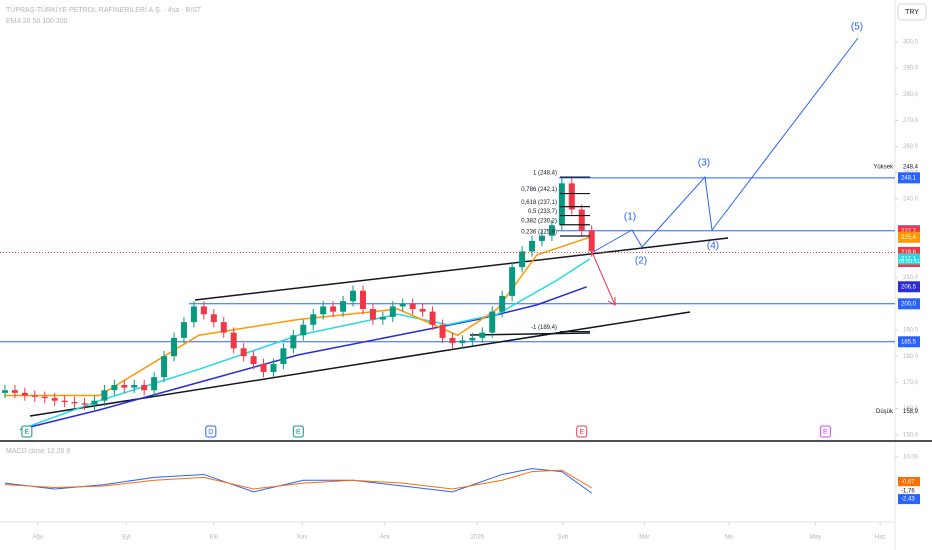 This screenshot has height=550, width=932. I want to click on y-tick-label: 270,0, so click(911, 121).